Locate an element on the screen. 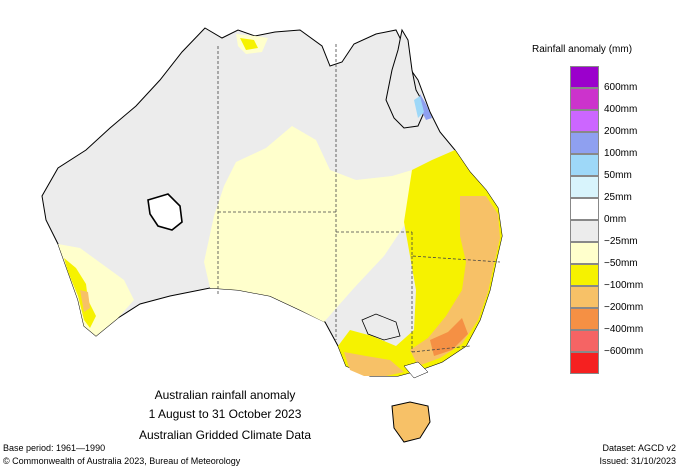  dataset-label: Dataset: AGCD v2 is located at coordinates (639, 448).